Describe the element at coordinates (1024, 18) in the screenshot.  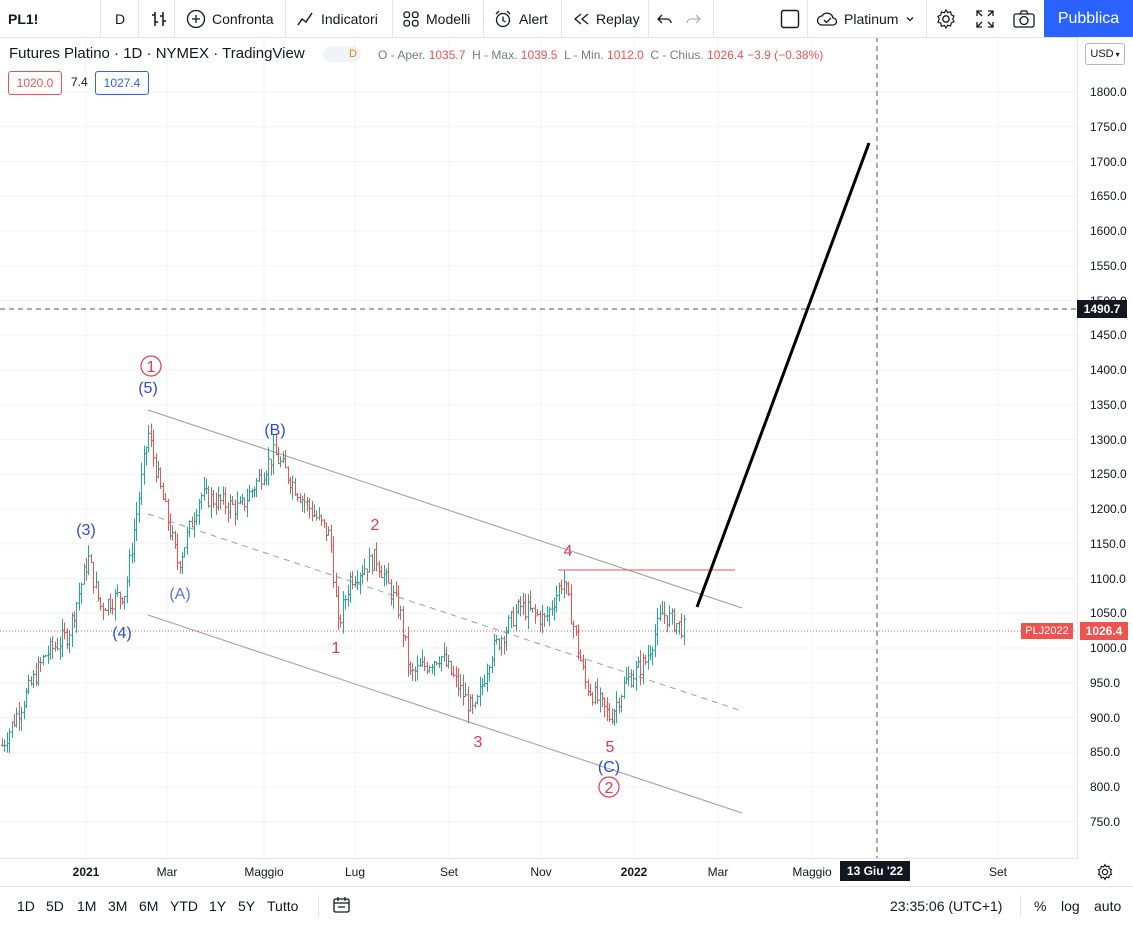
I see `snapshot-button` at that location.